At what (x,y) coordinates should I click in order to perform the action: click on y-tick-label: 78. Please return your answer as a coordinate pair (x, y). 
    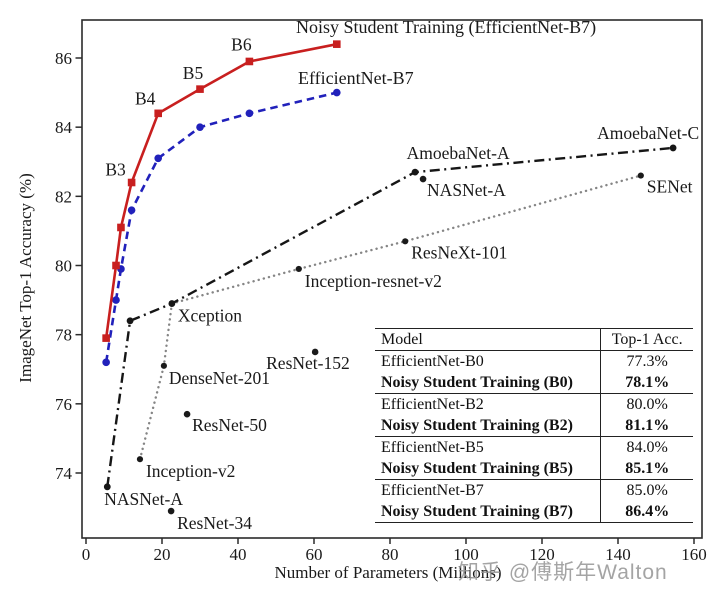
    Looking at the image, I should click on (63, 335).